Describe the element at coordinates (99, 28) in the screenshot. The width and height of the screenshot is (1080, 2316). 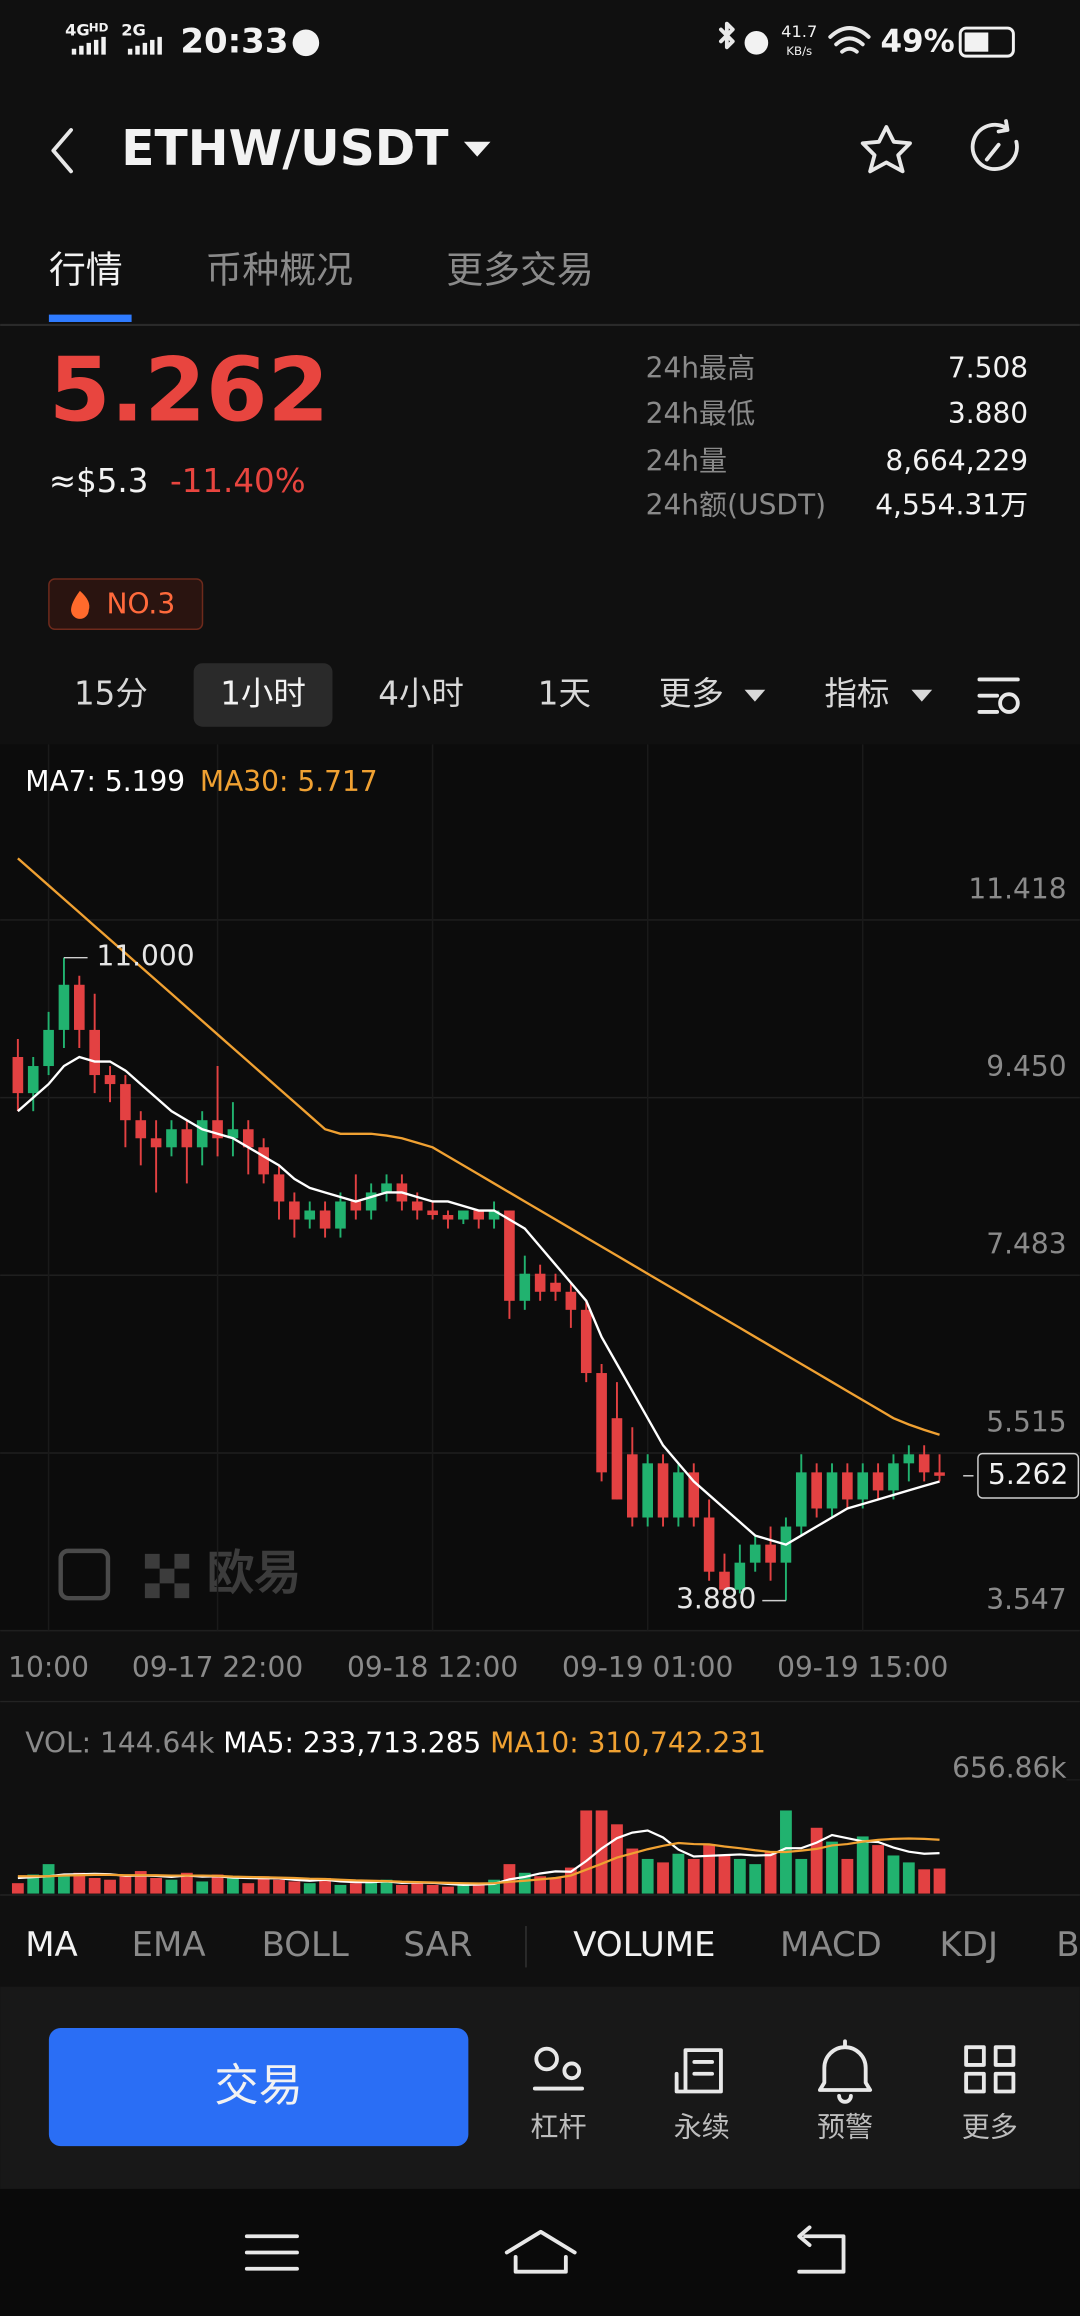
I see `network-tag: HD` at that location.